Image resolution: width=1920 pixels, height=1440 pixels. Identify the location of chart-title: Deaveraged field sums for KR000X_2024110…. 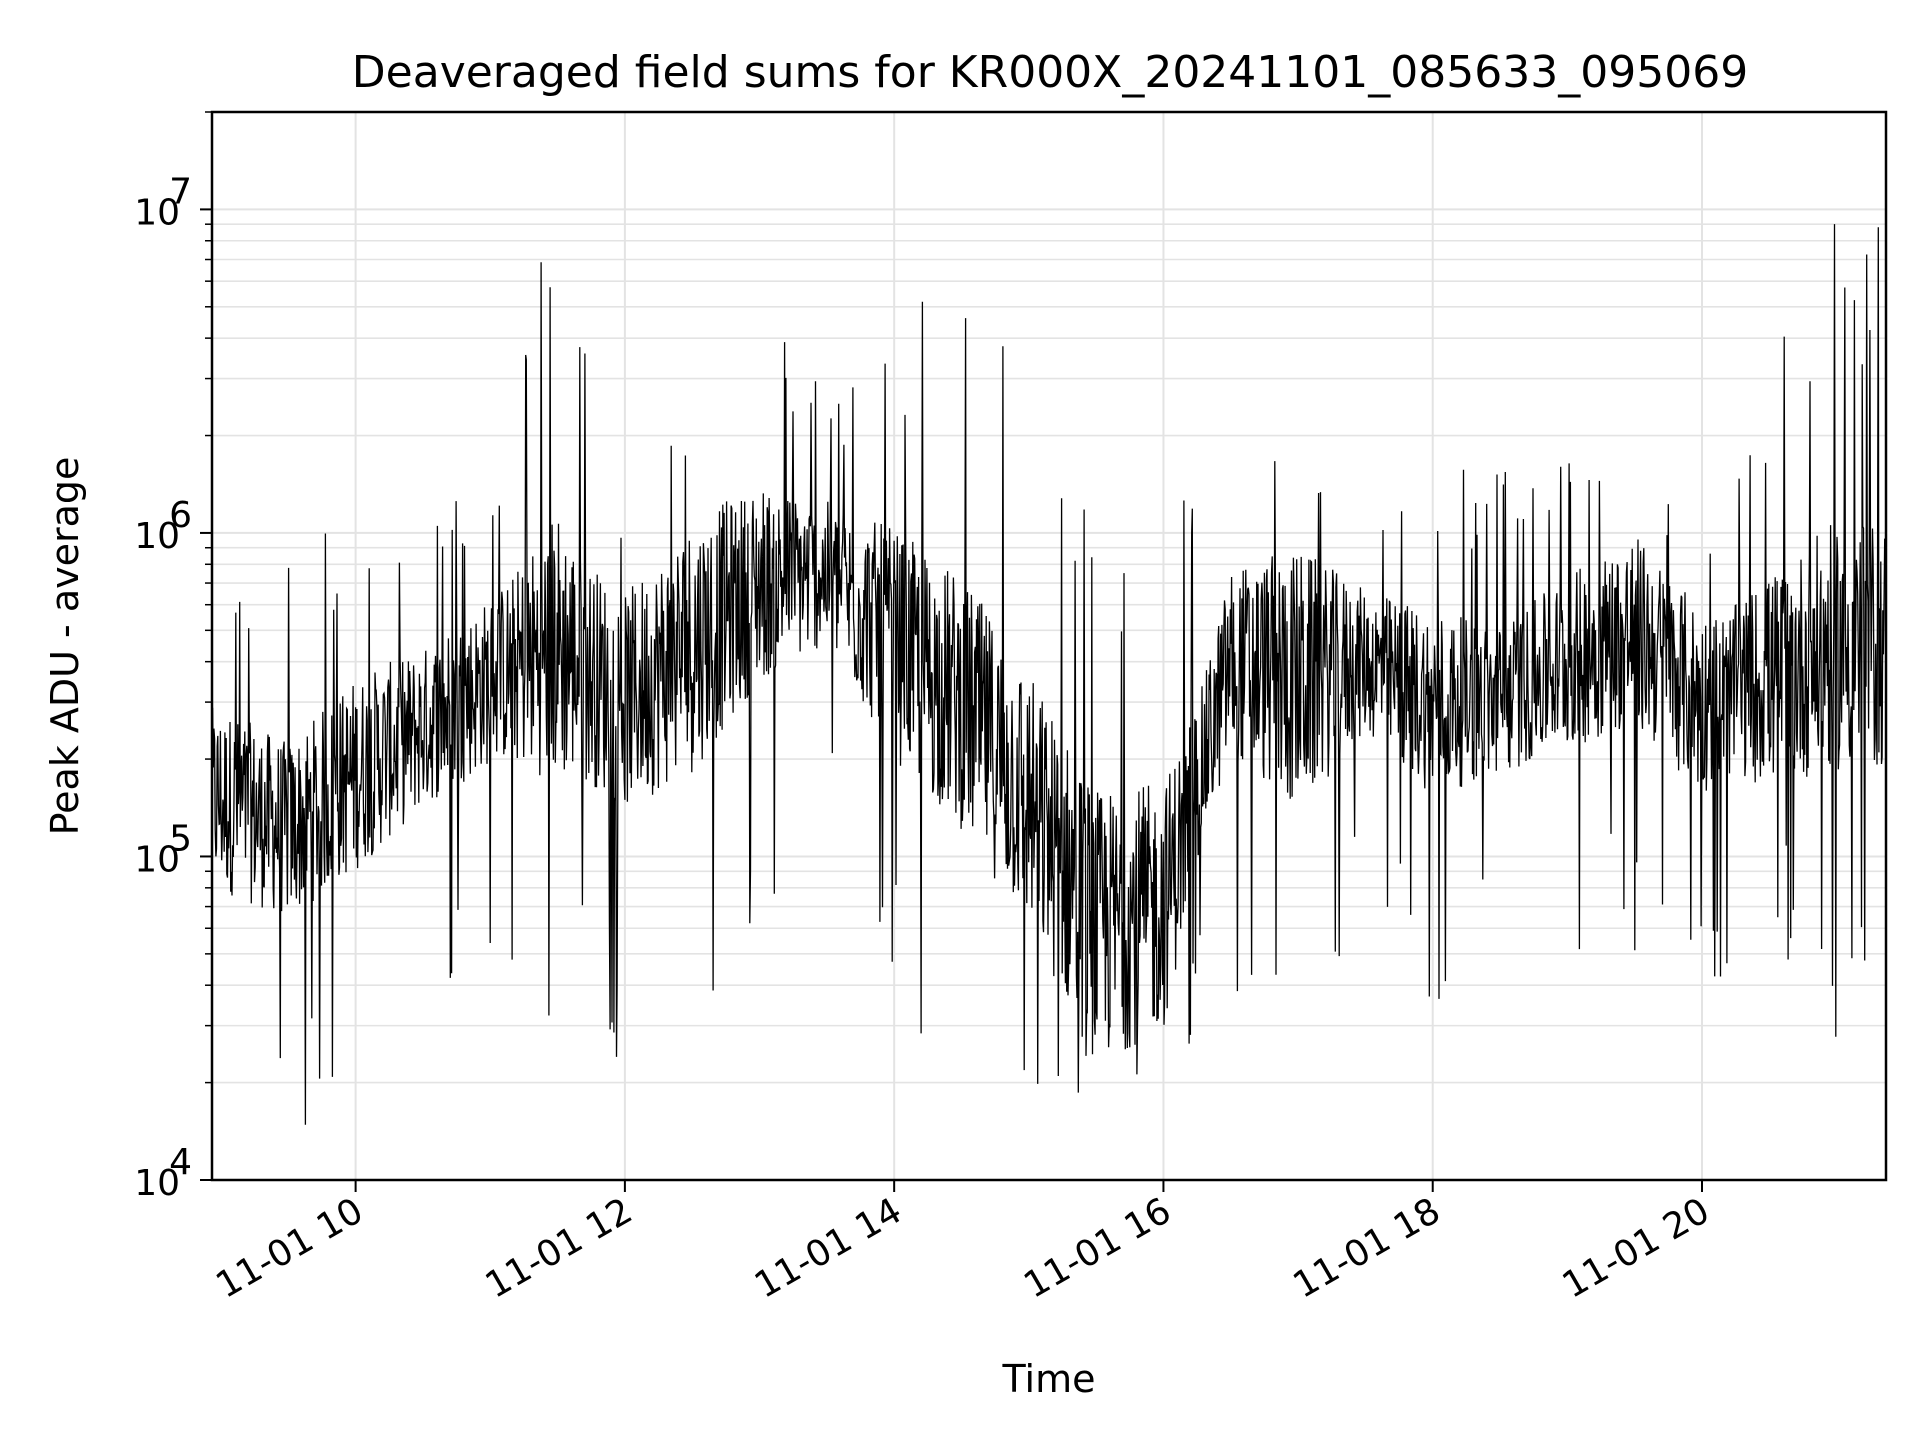
(1050, 72).